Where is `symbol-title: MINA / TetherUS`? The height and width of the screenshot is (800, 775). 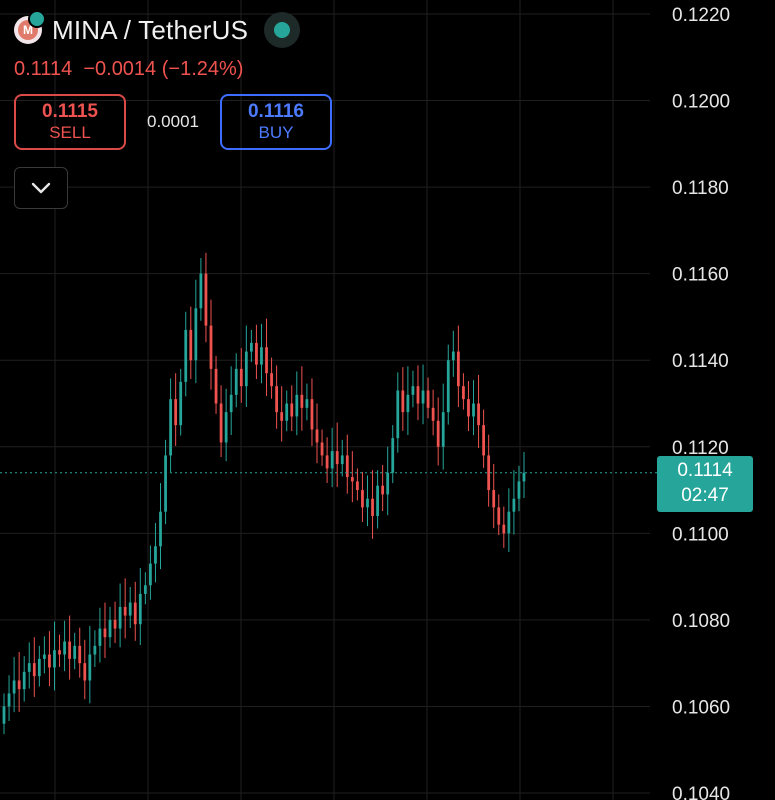
symbol-title: MINA / TetherUS is located at coordinates (150, 29).